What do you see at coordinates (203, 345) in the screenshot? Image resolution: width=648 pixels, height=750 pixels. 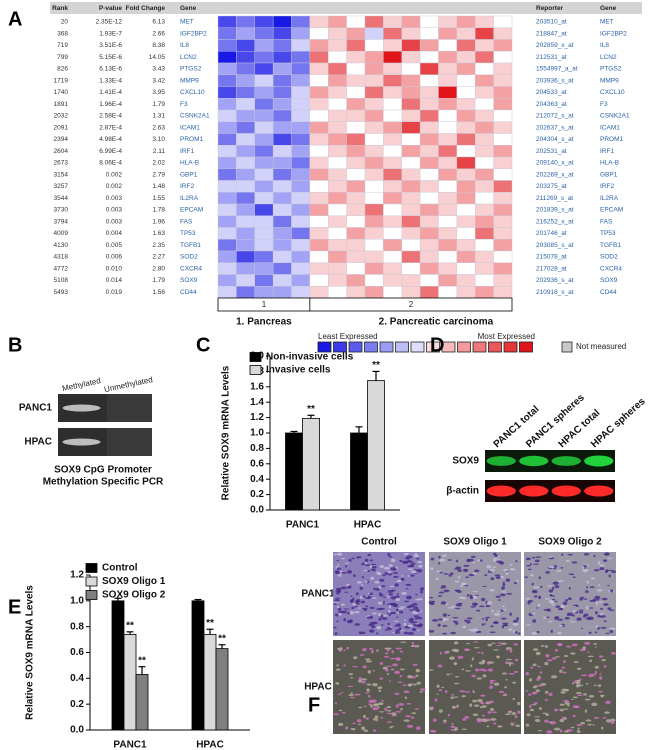 I see `panel-letter: C` at bounding box center [203, 345].